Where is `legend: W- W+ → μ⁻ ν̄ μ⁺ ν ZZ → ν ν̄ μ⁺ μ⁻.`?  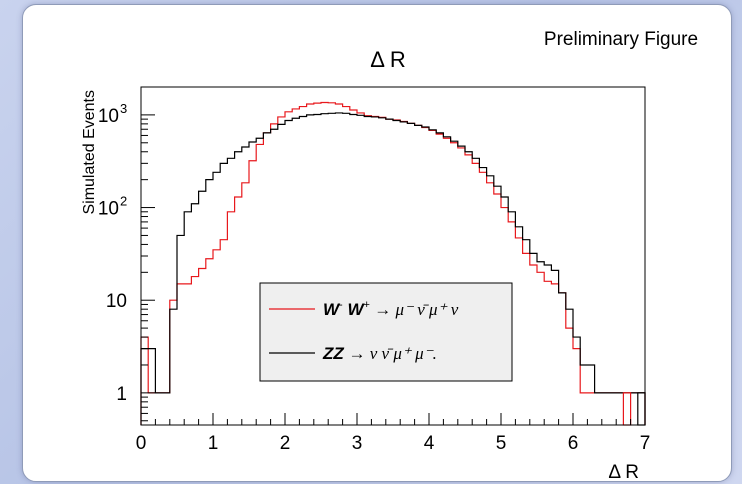
legend: W- W+ → μ⁻ ν̄ μ⁺ ν ZZ → ν ν̄ μ⁺ μ⁻. is located at coordinates (386, 332).